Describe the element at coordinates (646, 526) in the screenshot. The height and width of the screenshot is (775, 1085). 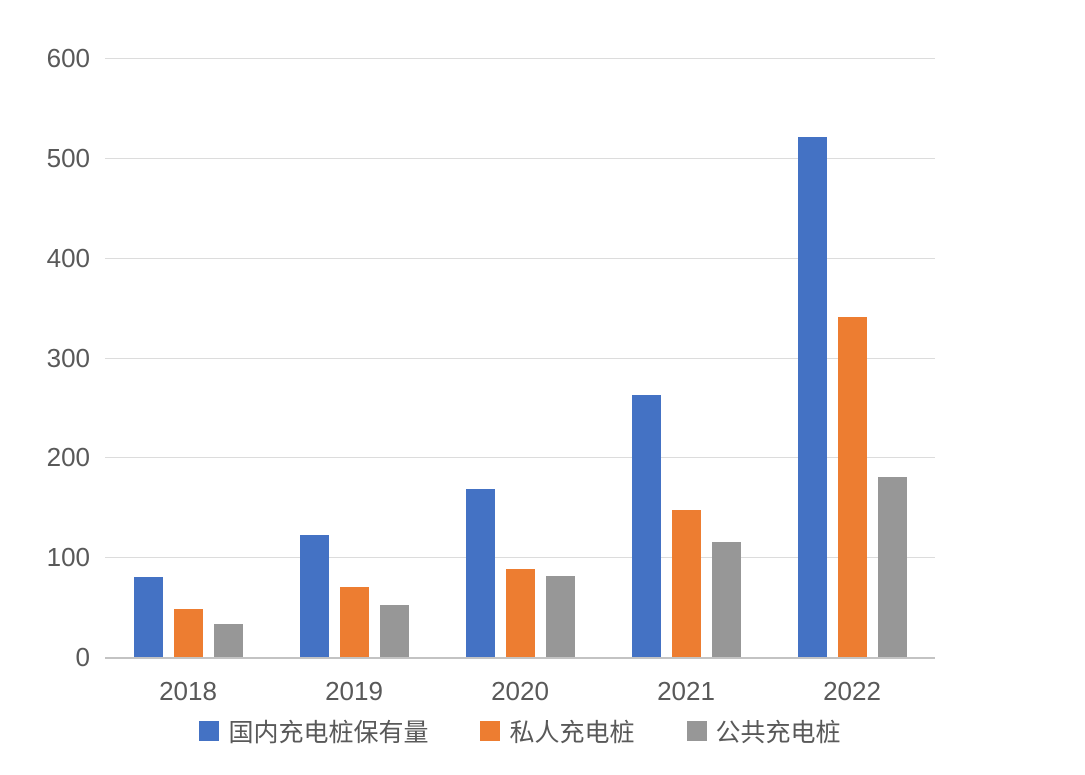
I see `bar-series0-2021` at that location.